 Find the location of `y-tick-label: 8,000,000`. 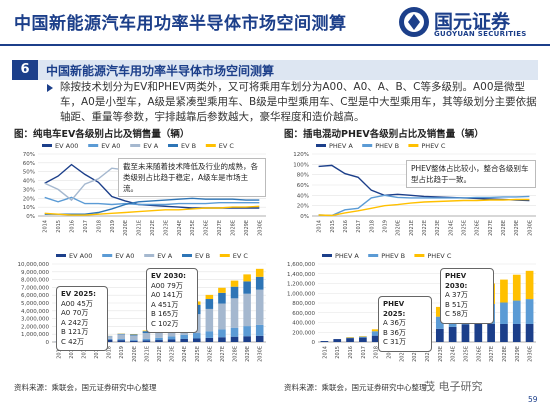

y-tick-label: 8,000,000 is located at coordinates (35, 281).